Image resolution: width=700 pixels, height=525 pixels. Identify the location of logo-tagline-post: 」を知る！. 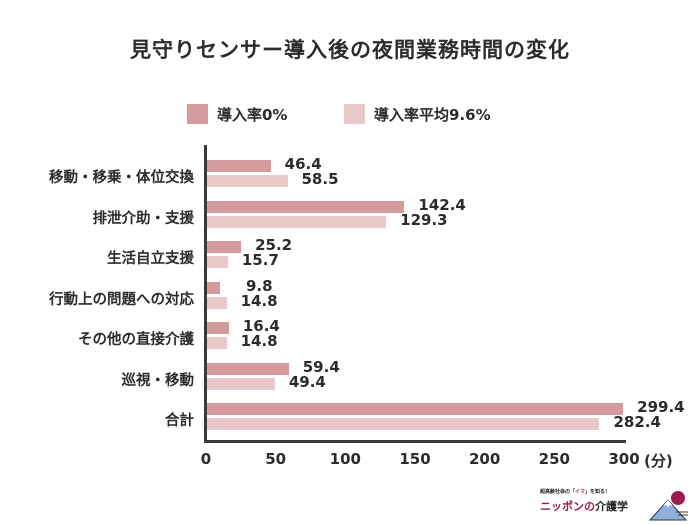
(598, 492).